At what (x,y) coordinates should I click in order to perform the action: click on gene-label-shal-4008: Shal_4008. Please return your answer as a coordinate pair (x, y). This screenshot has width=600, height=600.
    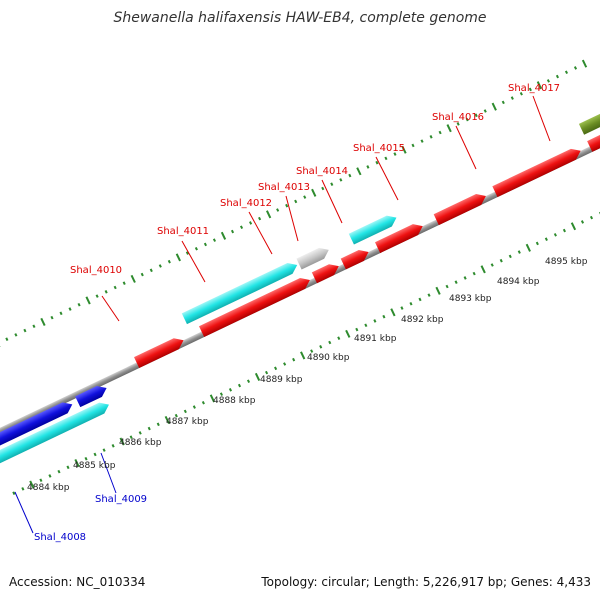
    Looking at the image, I should click on (60, 537).